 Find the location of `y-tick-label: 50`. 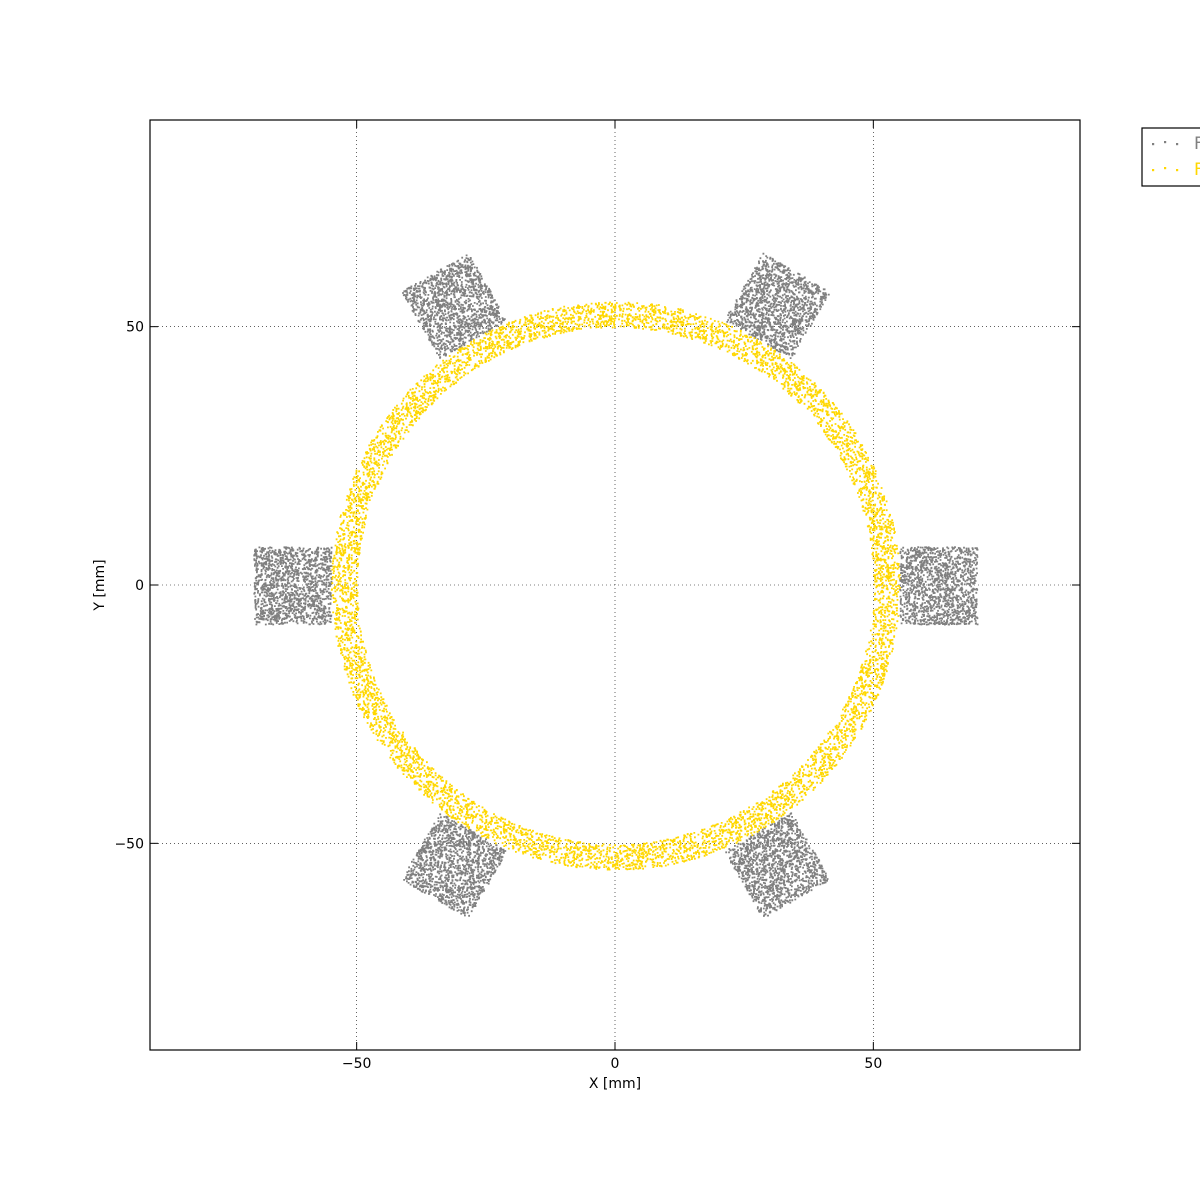

y-tick-label: 50 is located at coordinates (135, 328).